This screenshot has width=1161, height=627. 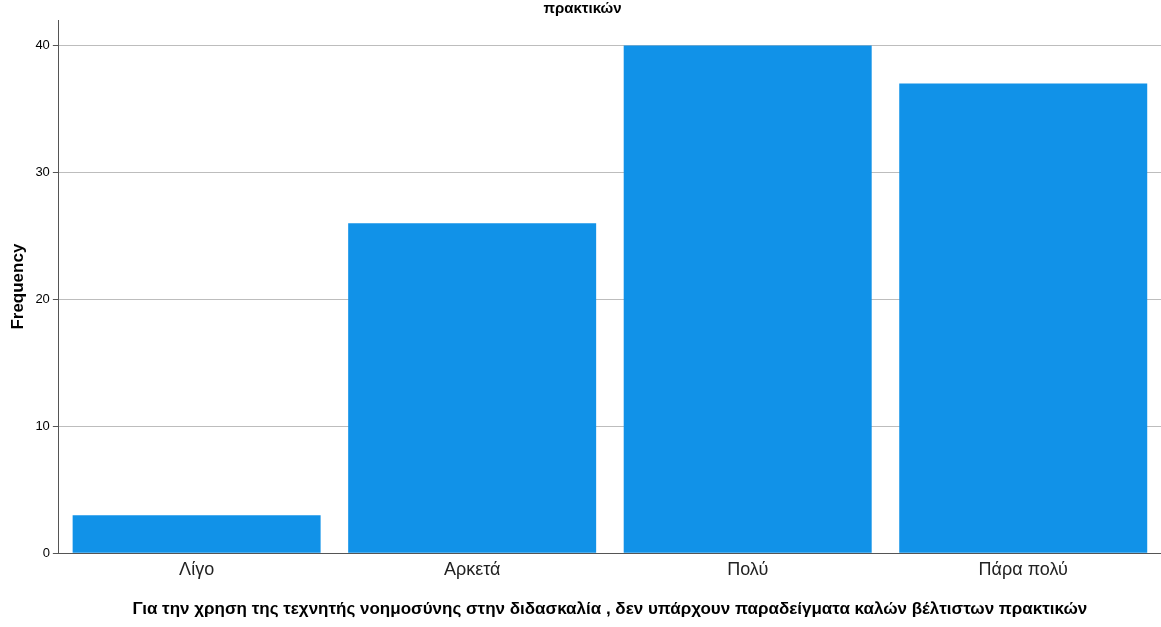 What do you see at coordinates (42, 44) in the screenshot?
I see `y-tick-label: 40` at bounding box center [42, 44].